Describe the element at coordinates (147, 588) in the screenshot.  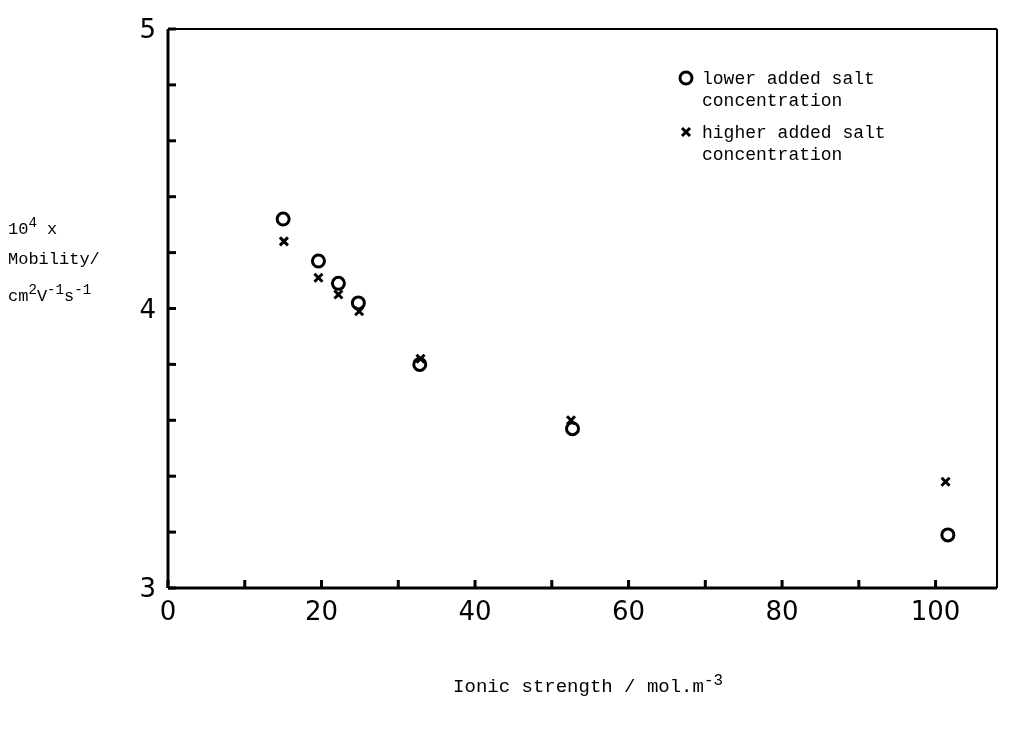
I see `y-tick-label: 3` at that location.